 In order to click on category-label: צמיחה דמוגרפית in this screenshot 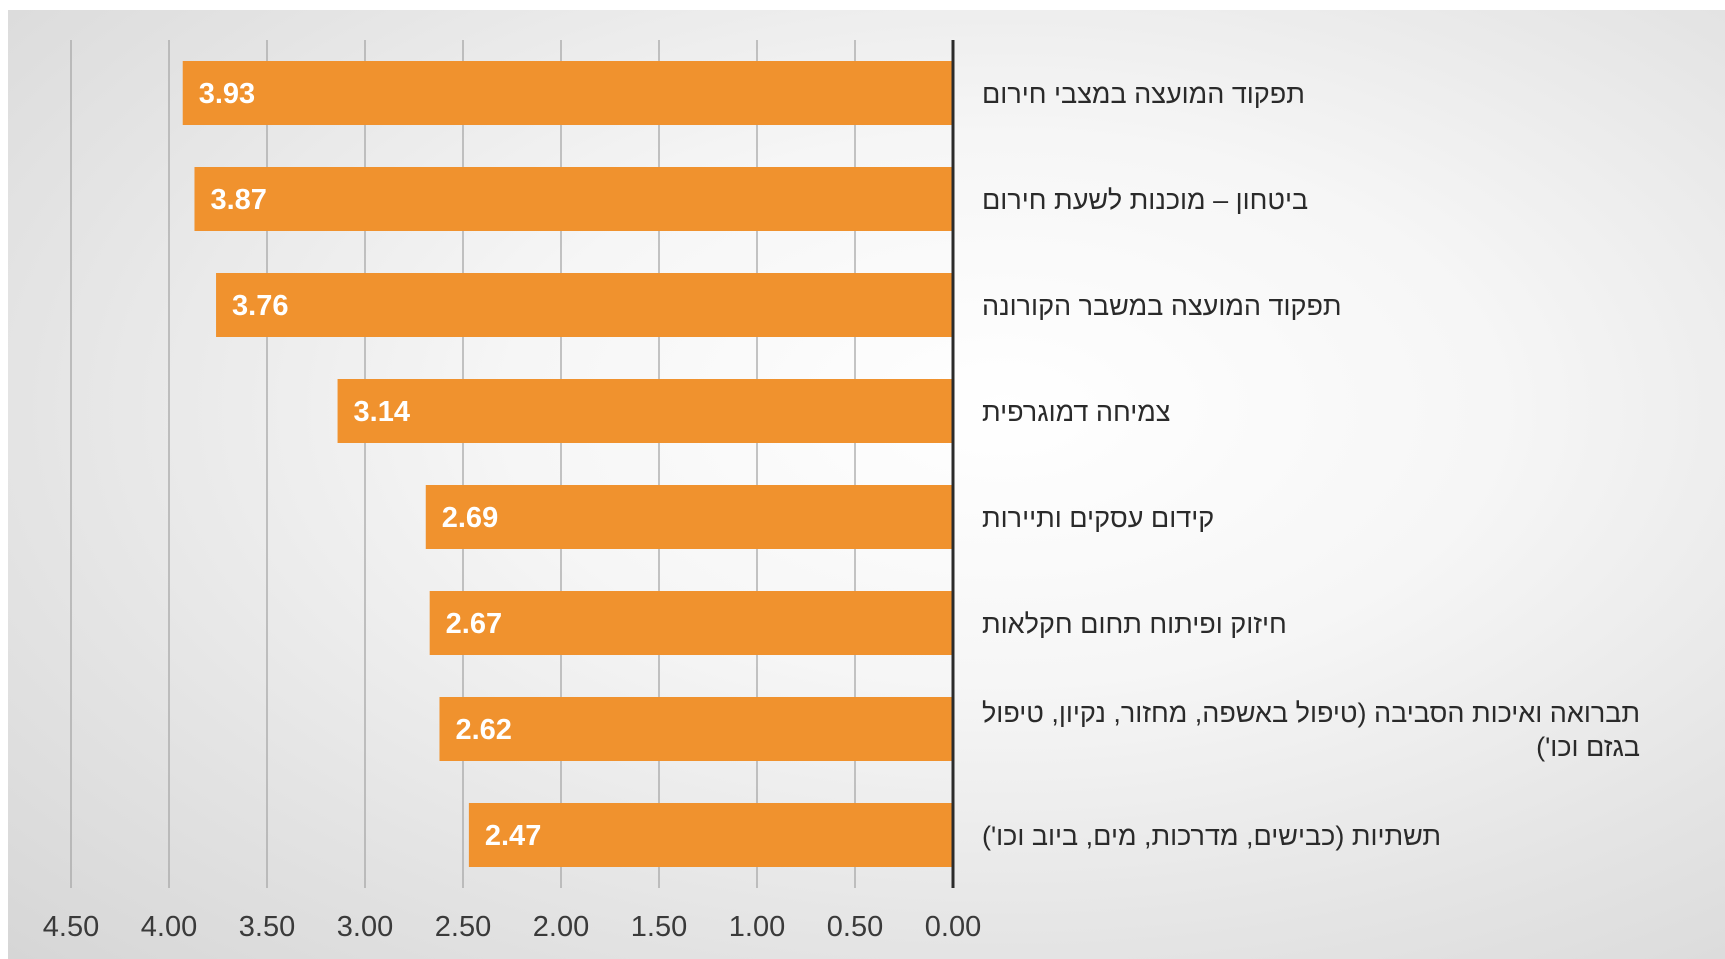, I will do `click(1076, 412)`.